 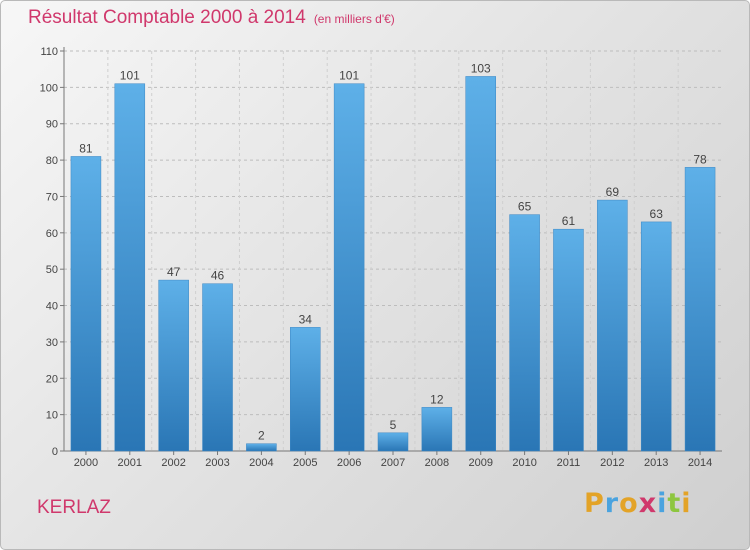 I want to click on x-tick-label: 2013, so click(x=656, y=463).